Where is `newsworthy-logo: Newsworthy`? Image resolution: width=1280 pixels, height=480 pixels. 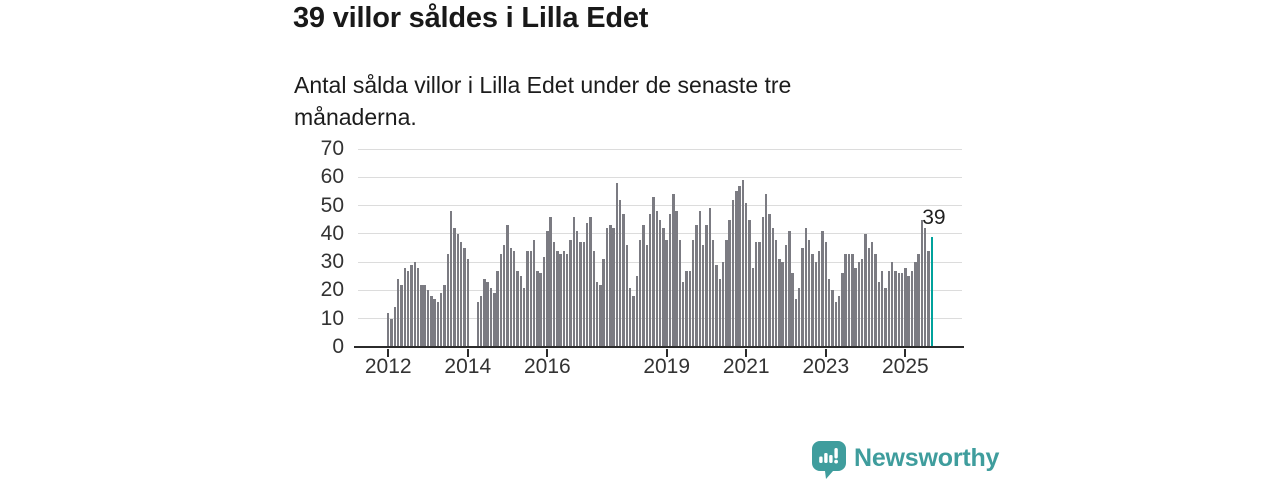 newsworthy-logo: Newsworthy is located at coordinates (905, 460).